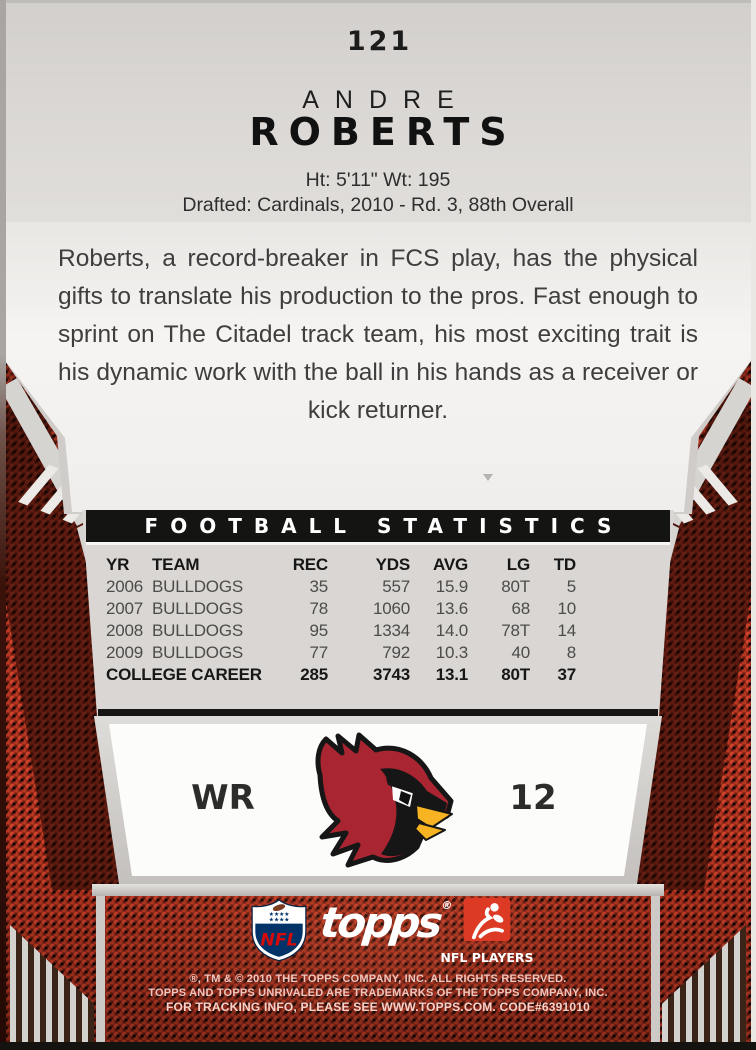 This screenshot has width=756, height=1050. Describe the element at coordinates (566, 674) in the screenshot. I see `stats-cell: 37` at that location.